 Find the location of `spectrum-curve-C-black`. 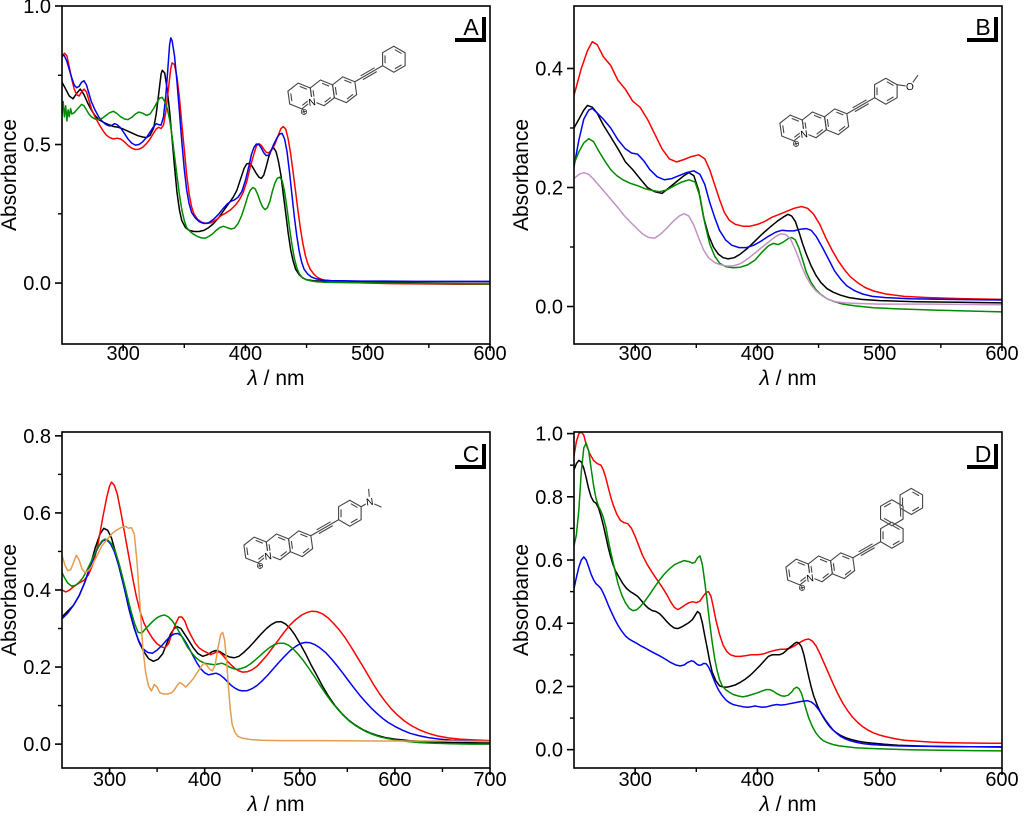

spectrum-curve-C-black is located at coordinates (276, 635).